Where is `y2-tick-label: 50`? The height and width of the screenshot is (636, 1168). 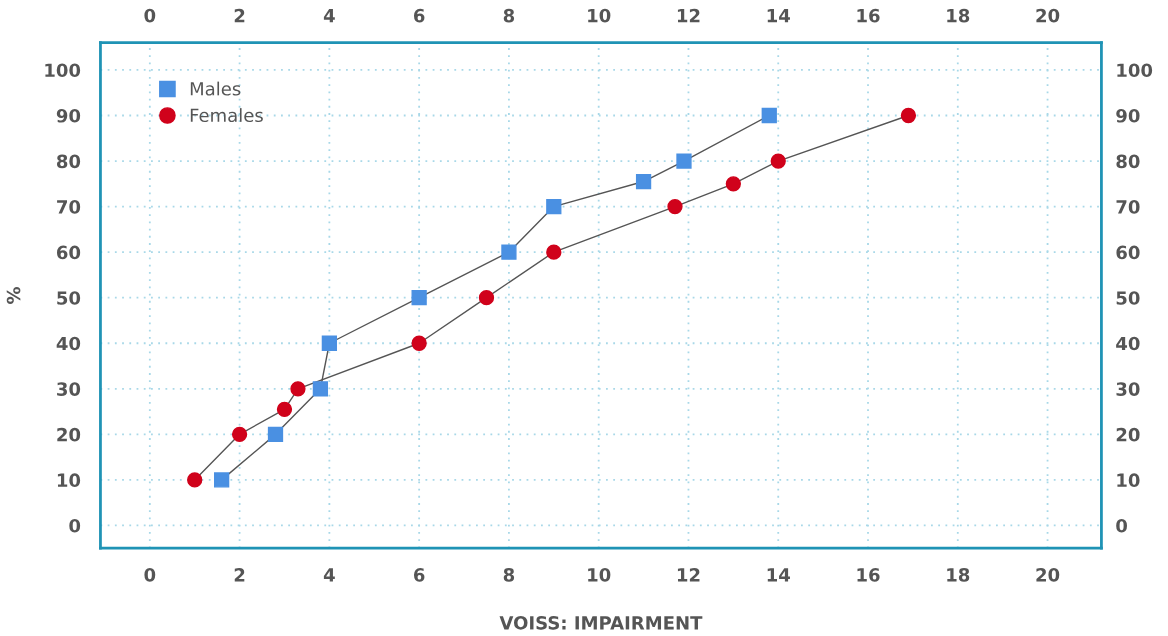 y2-tick-label: 50 is located at coordinates (1128, 298).